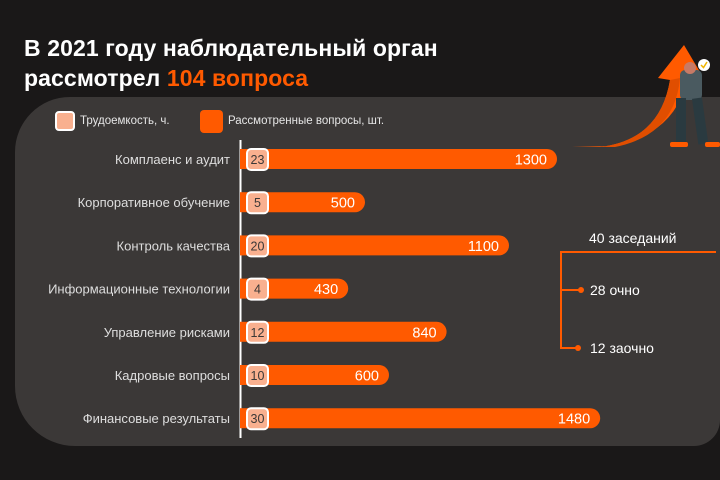 The image size is (720, 480). Describe the element at coordinates (231, 48) in the screenshot. I see `title-line-1: В 2021 году наблюдательный орган` at that location.